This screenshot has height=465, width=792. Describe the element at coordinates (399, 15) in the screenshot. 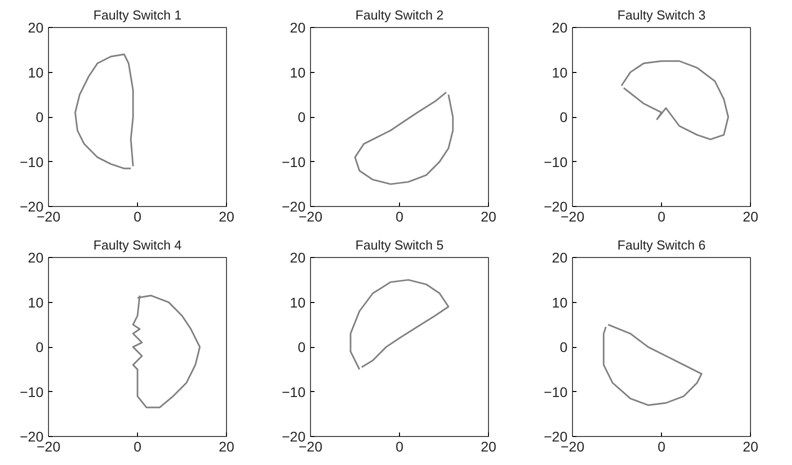

I see `chart-title: Faulty Switch 2` at that location.